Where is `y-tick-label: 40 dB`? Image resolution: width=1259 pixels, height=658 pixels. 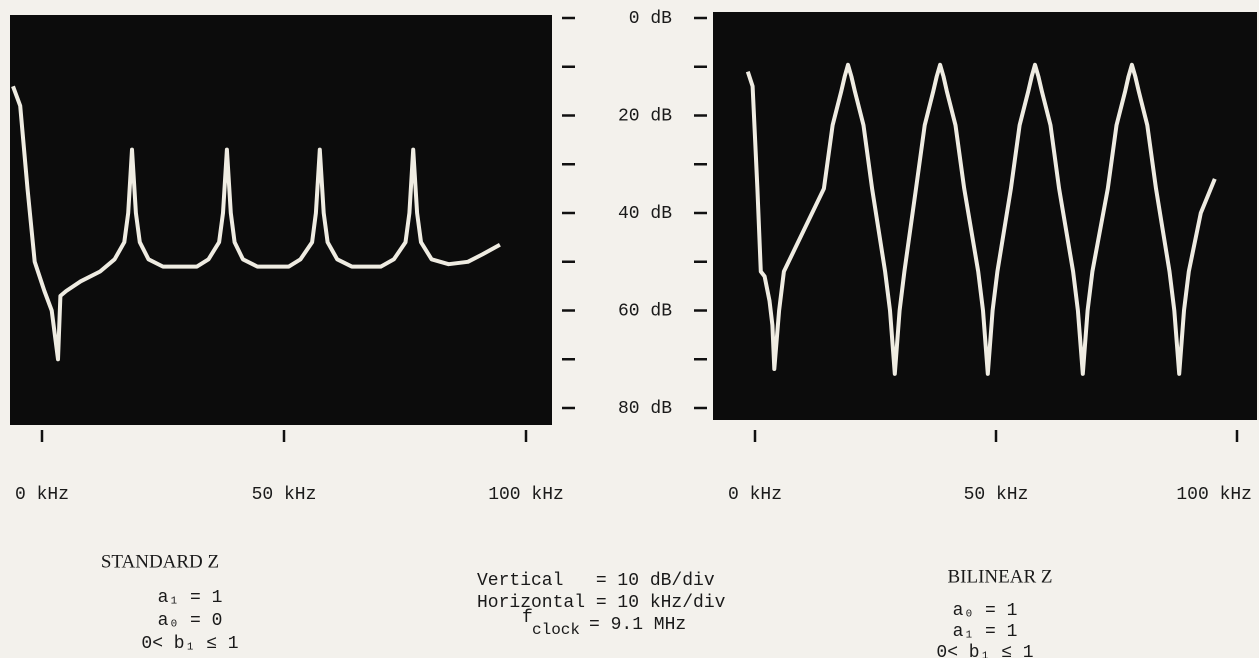
y-tick-label: 40 dB is located at coordinates (645, 214).